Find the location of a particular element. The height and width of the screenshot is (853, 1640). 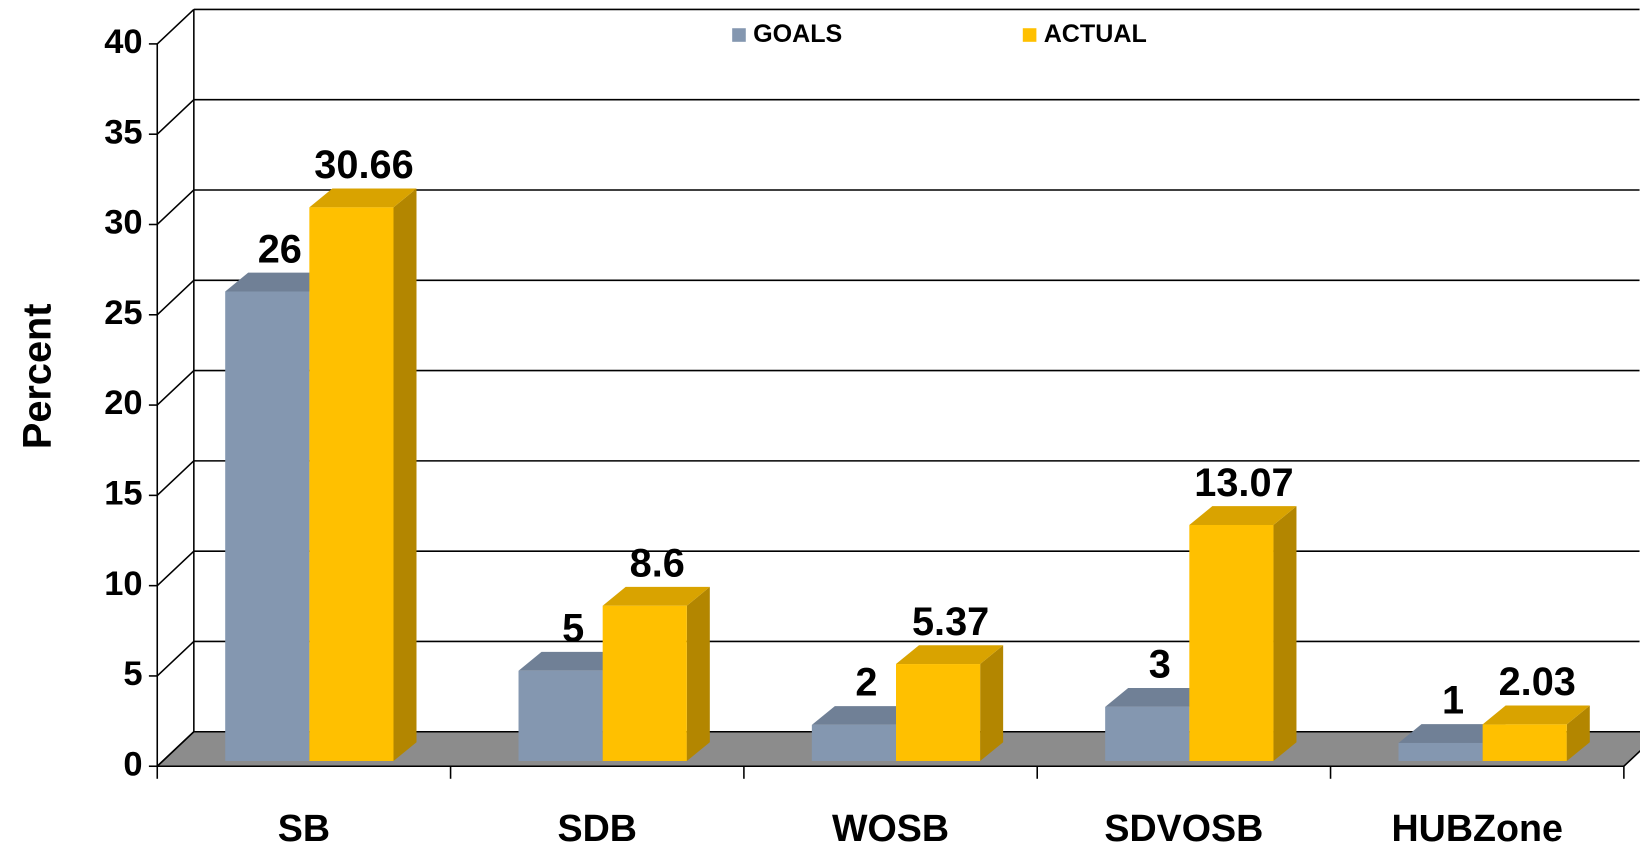

x-tick-label: WOSB is located at coordinates (890, 828).